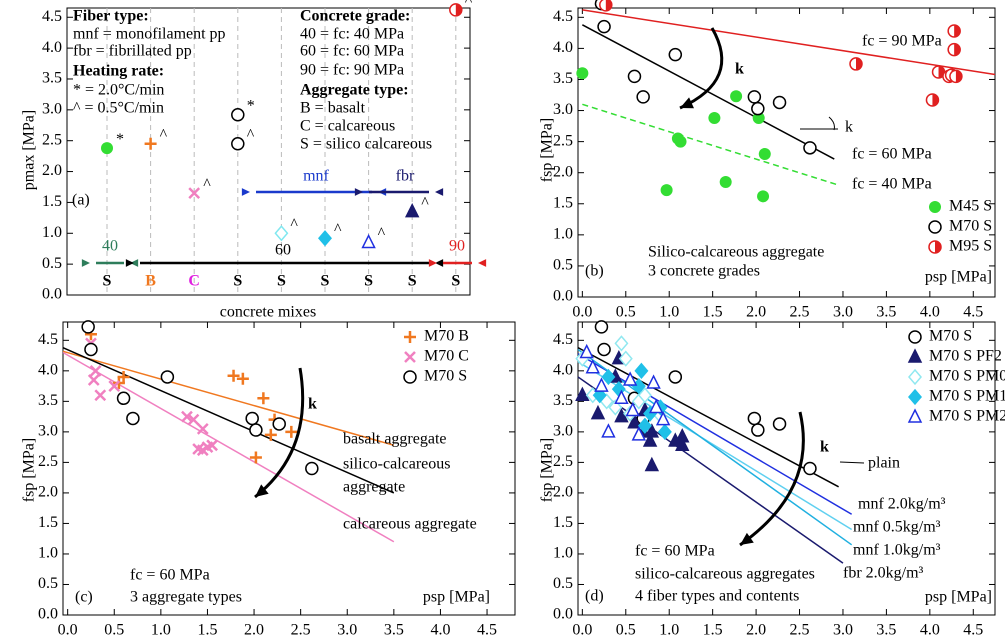 Image resolution: width=1005 pixels, height=643 pixels. Describe the element at coordinates (886, 312) in the screenshot. I see `x-tick-label: 3.5` at that location.